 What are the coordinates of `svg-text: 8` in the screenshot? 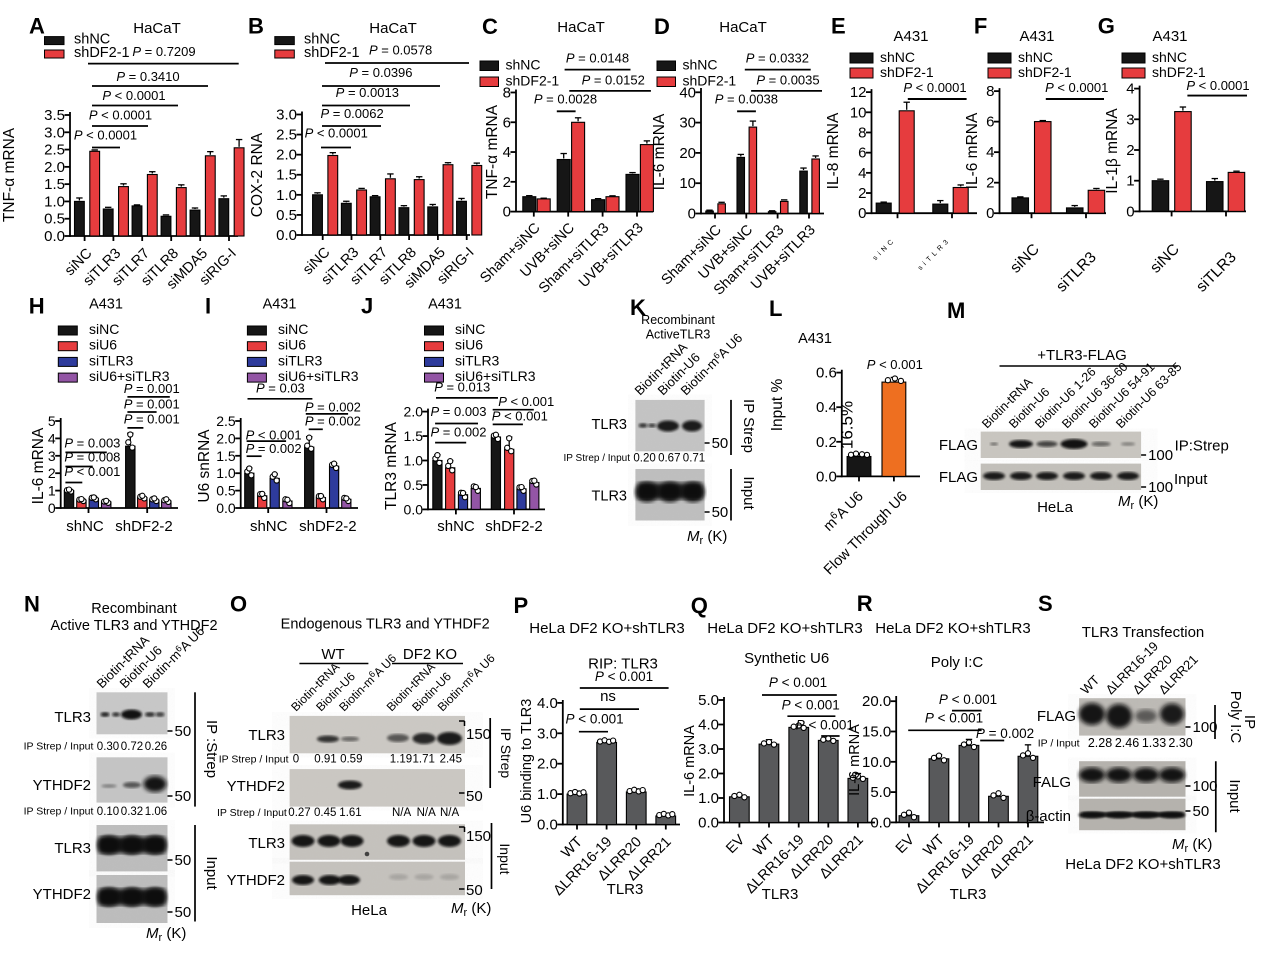 It's located at (990, 91).